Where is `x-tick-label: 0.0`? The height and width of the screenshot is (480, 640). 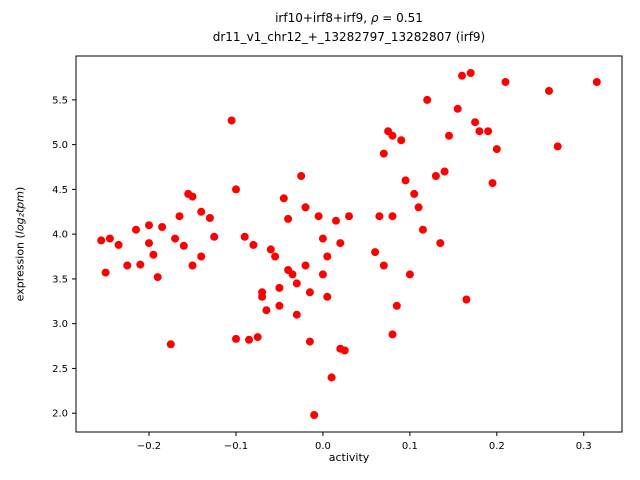
x-tick-label: 0.0 is located at coordinates (323, 446).